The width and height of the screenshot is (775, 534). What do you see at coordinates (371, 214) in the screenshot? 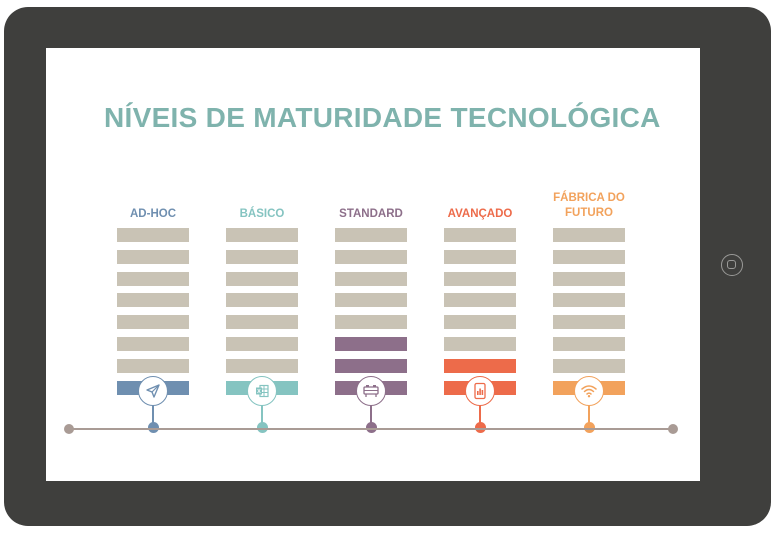
I see `level-label-standard: STANDARD` at bounding box center [371, 214].